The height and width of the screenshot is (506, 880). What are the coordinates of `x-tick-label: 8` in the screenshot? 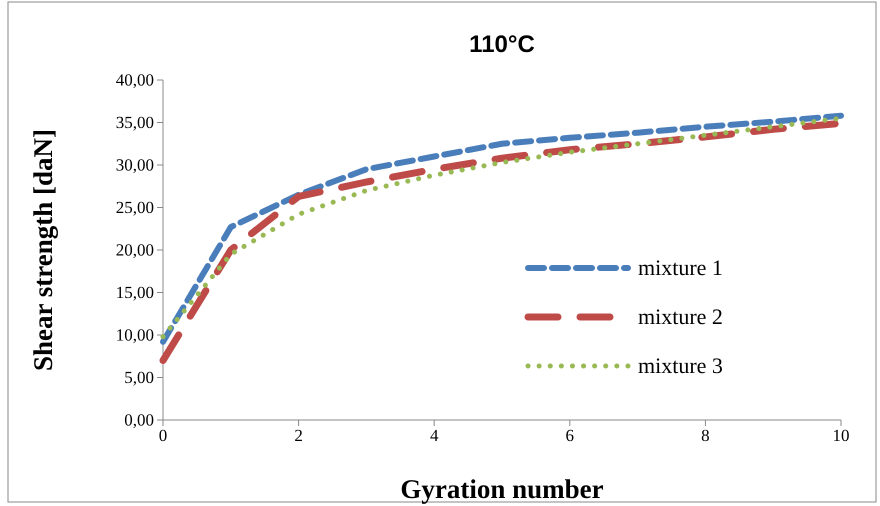 It's located at (705, 436).